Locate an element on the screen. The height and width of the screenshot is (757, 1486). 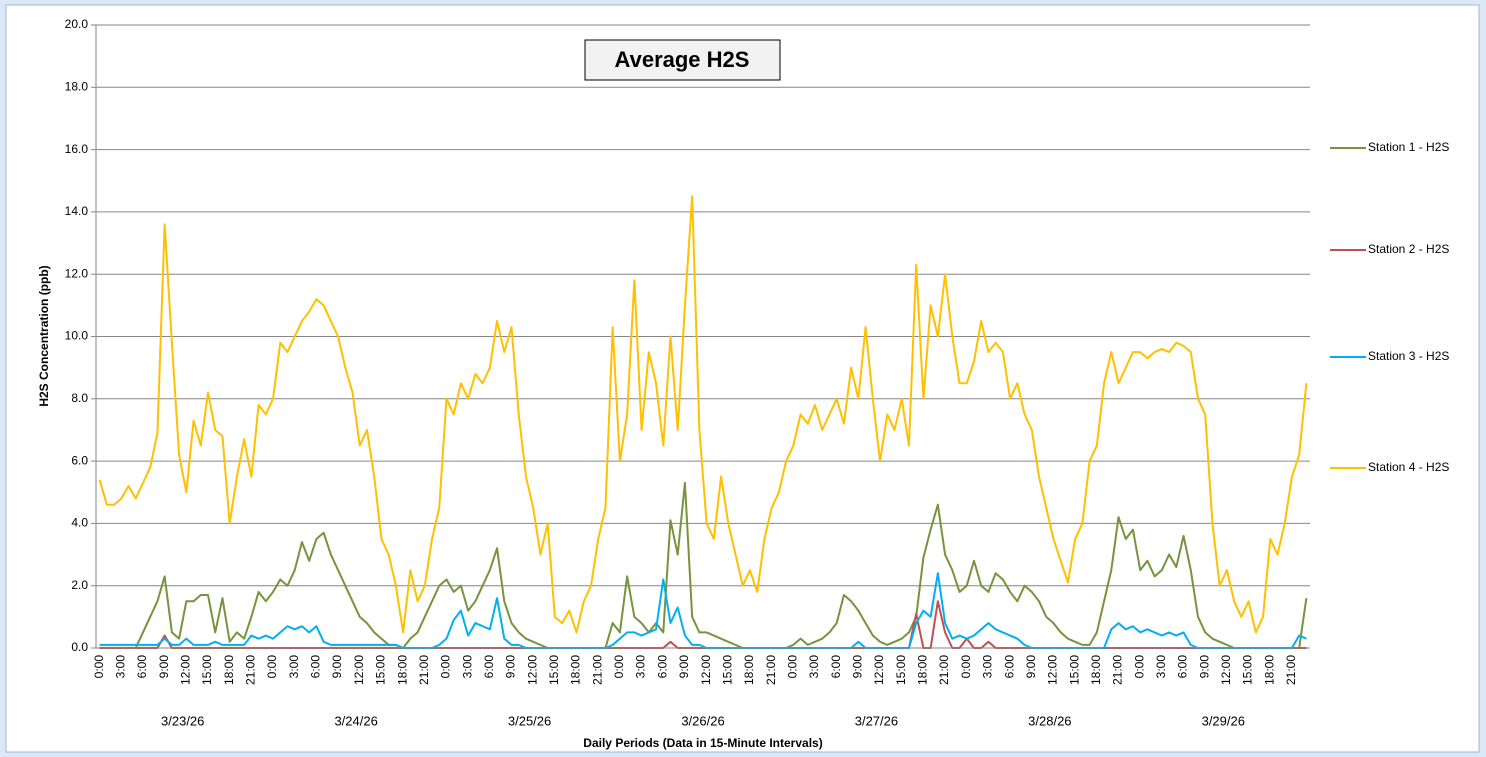
y-tick-label: 20.0 is located at coordinates (77, 24).